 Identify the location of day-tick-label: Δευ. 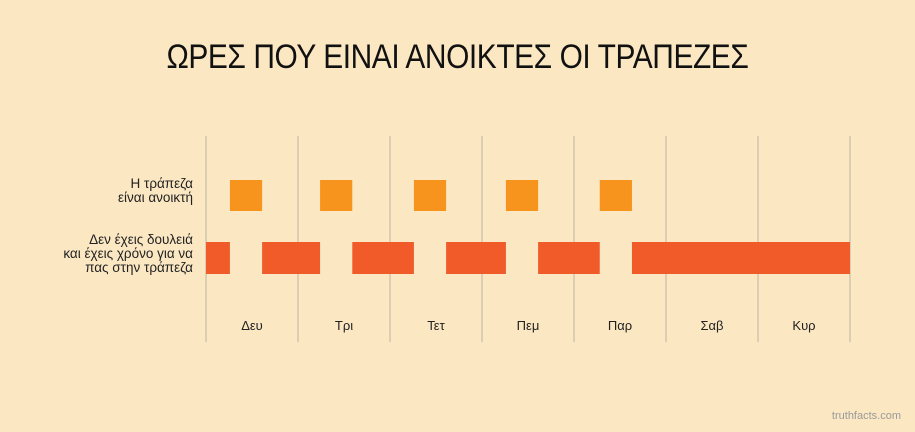
(252, 325).